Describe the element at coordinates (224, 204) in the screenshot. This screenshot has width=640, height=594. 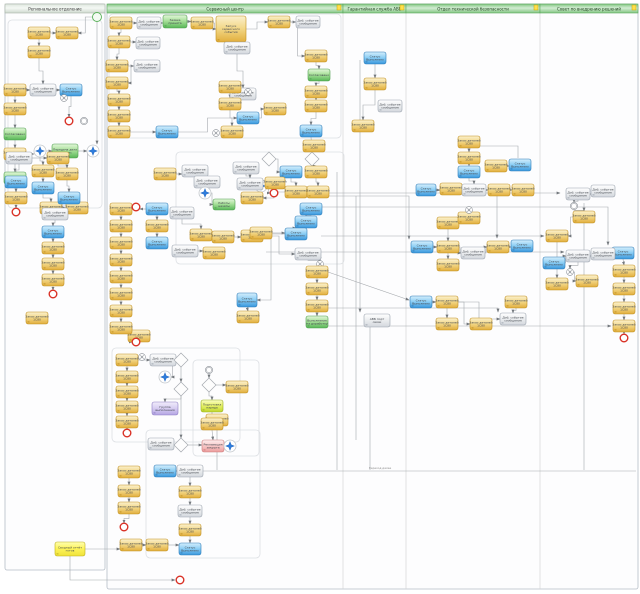
I see `green-task-node: Работы начаты` at that location.